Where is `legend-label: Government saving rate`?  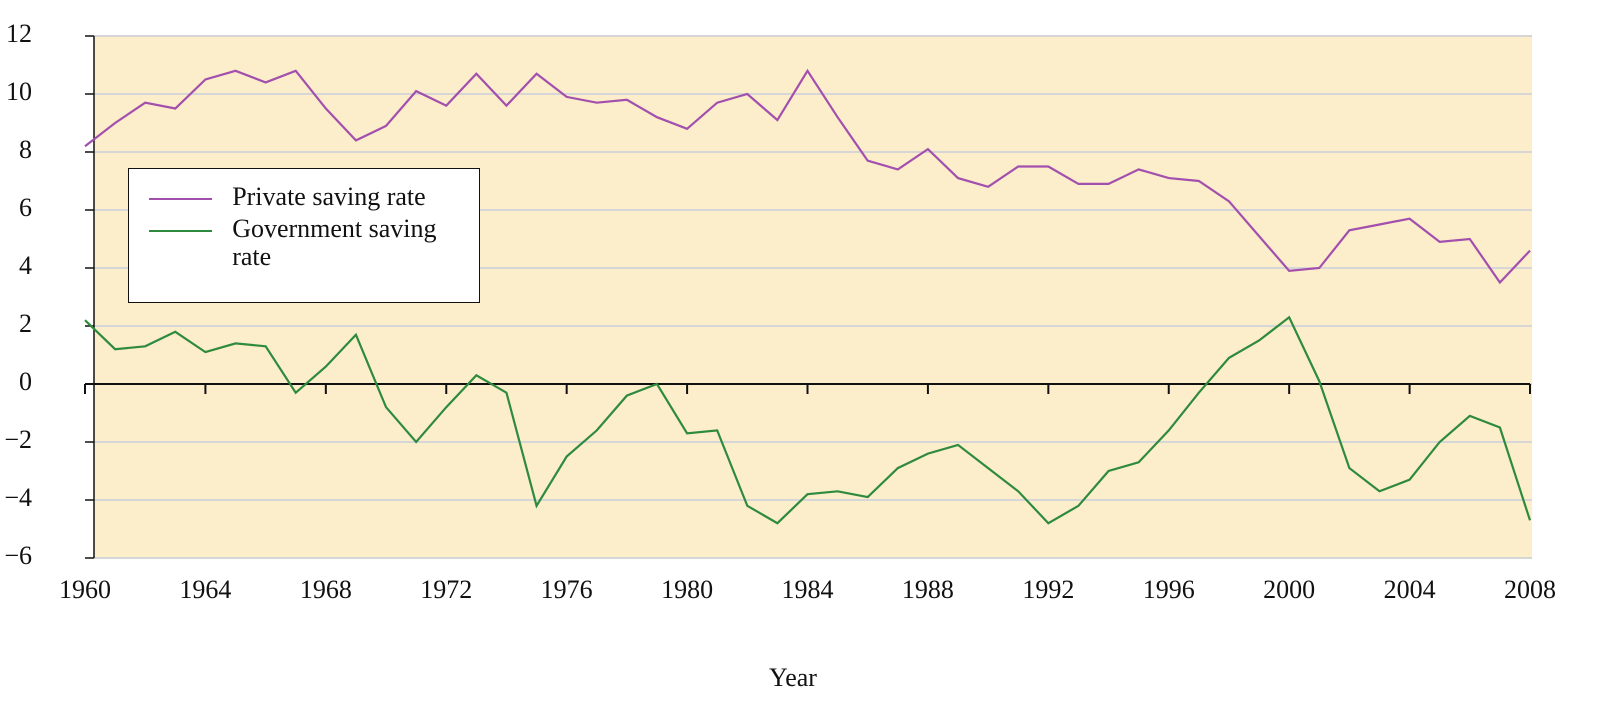
legend-label: Government saving rate is located at coordinates (334, 242).